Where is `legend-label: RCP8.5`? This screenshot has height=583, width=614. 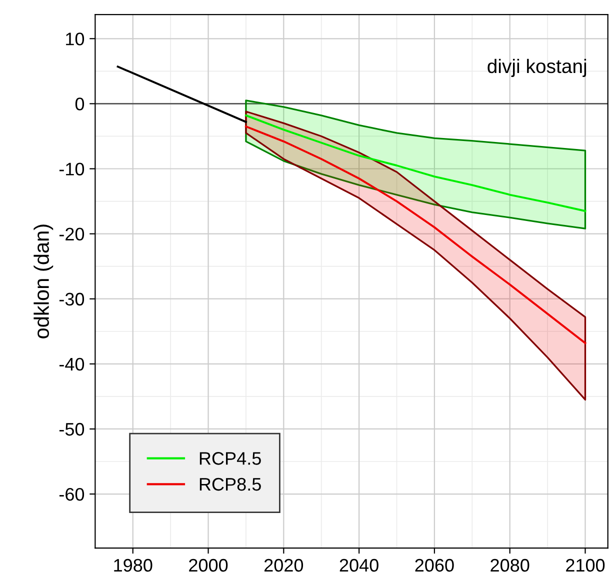 legend-label: RCP8.5 is located at coordinates (230, 484).